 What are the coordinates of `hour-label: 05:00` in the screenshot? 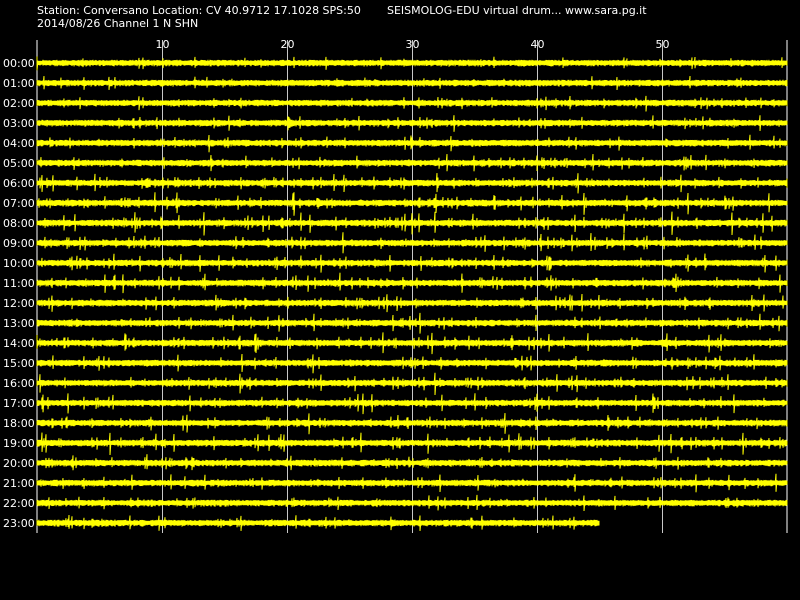 It's located at (19, 163).